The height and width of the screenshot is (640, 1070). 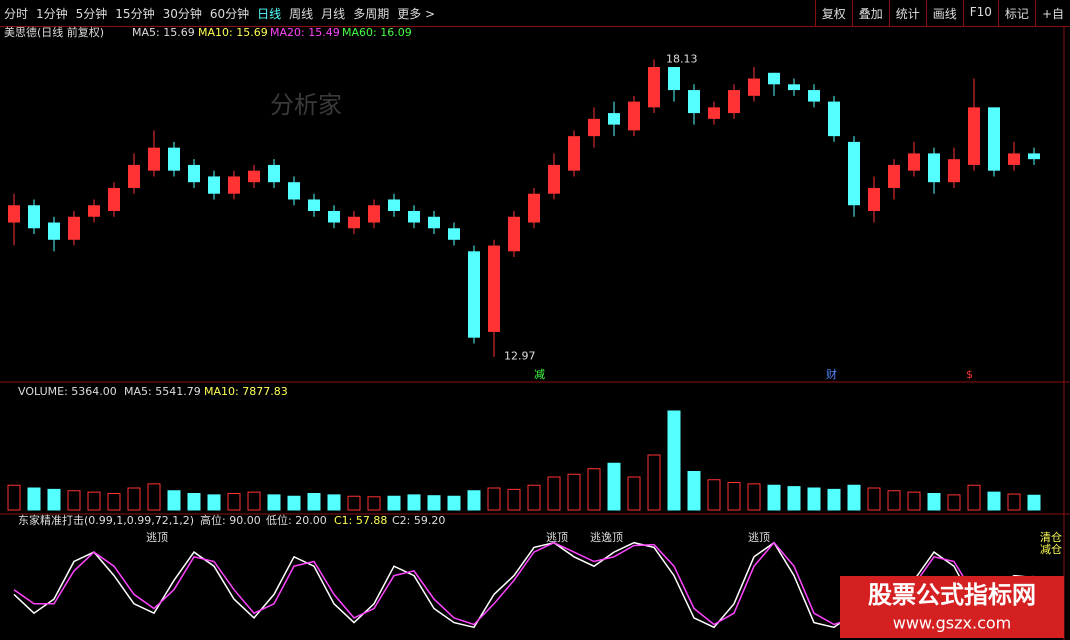 I want to click on marker: 财, so click(x=831, y=374).